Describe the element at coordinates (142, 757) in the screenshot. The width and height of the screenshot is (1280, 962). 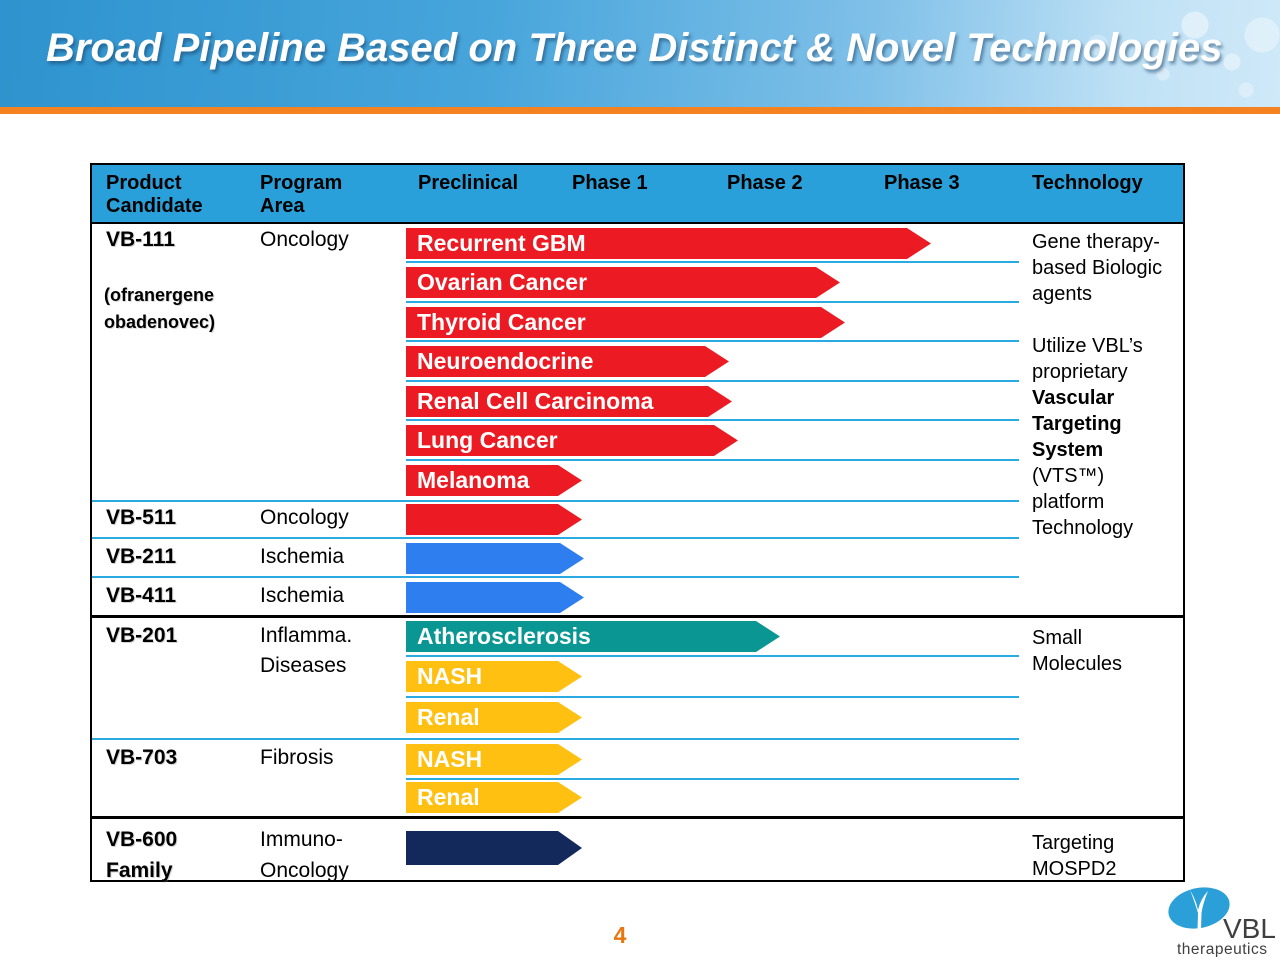
I see `candidate-label: VB-703` at that location.